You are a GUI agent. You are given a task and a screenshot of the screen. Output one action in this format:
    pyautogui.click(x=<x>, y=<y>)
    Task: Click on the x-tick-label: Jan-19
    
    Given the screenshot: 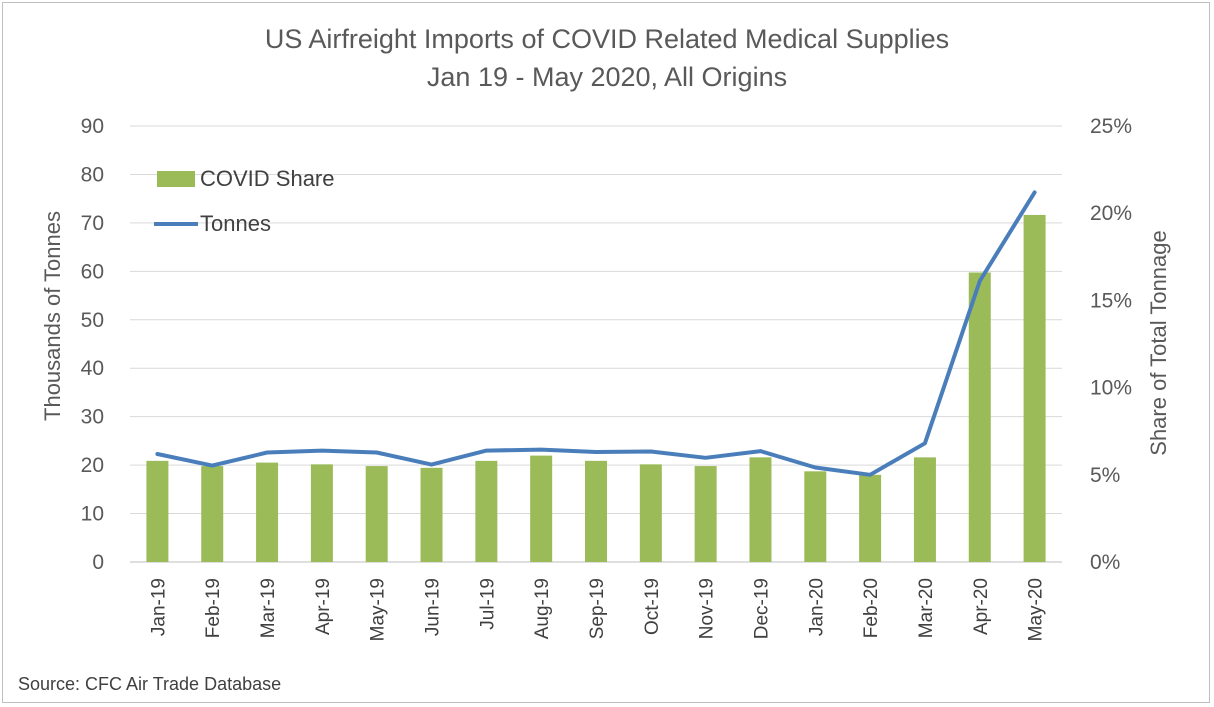 What is the action you would take?
    pyautogui.click(x=158, y=607)
    